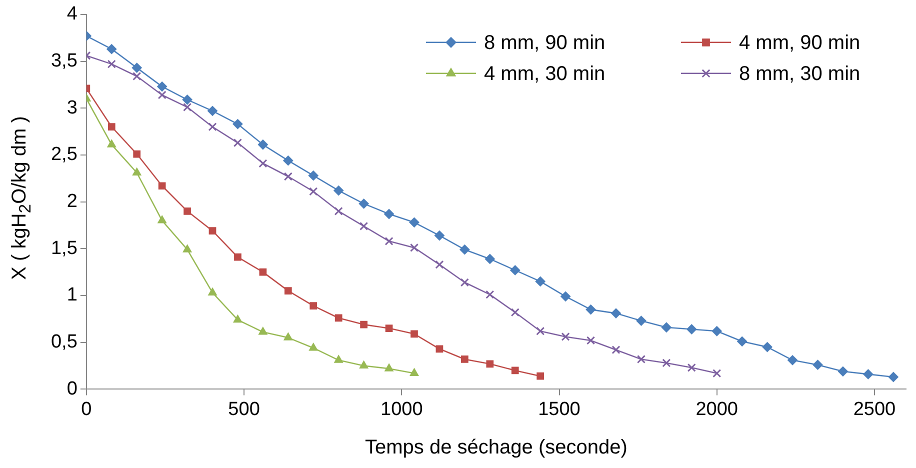 This screenshot has width=916, height=468. Describe the element at coordinates (559, 409) in the screenshot. I see `x-tick-label: 1500` at that location.